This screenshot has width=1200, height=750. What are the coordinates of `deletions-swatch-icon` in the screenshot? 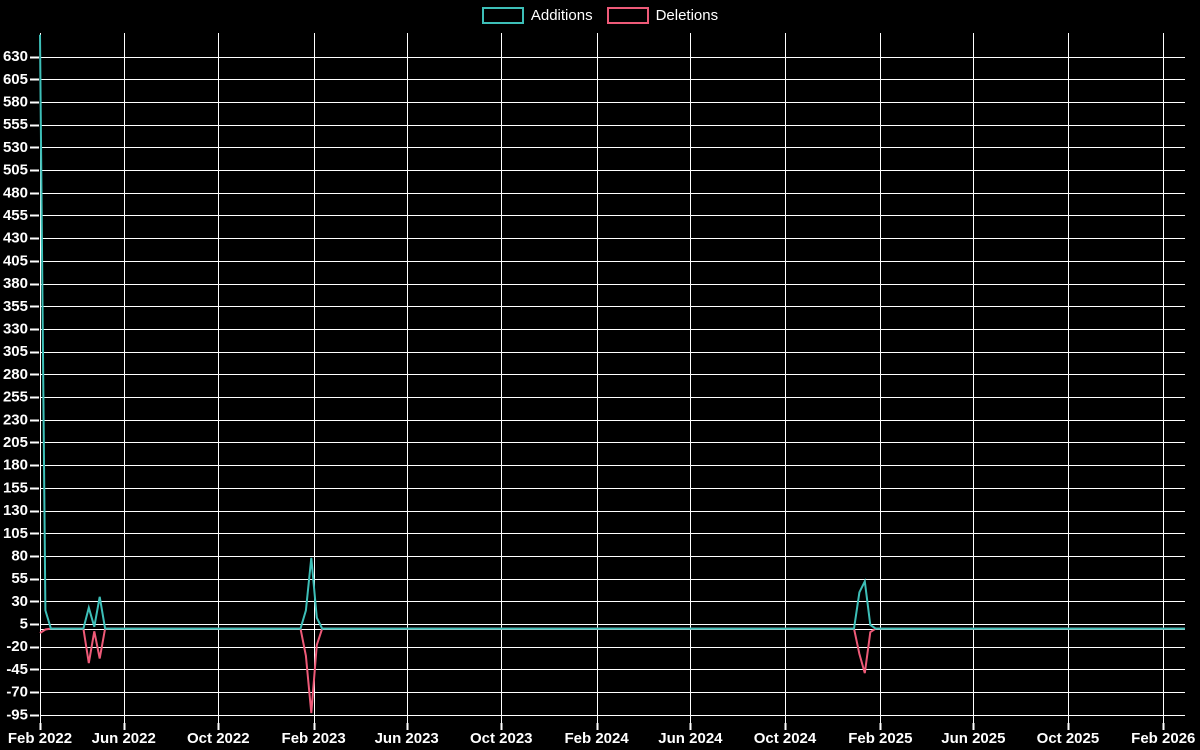 It's located at (627, 15).